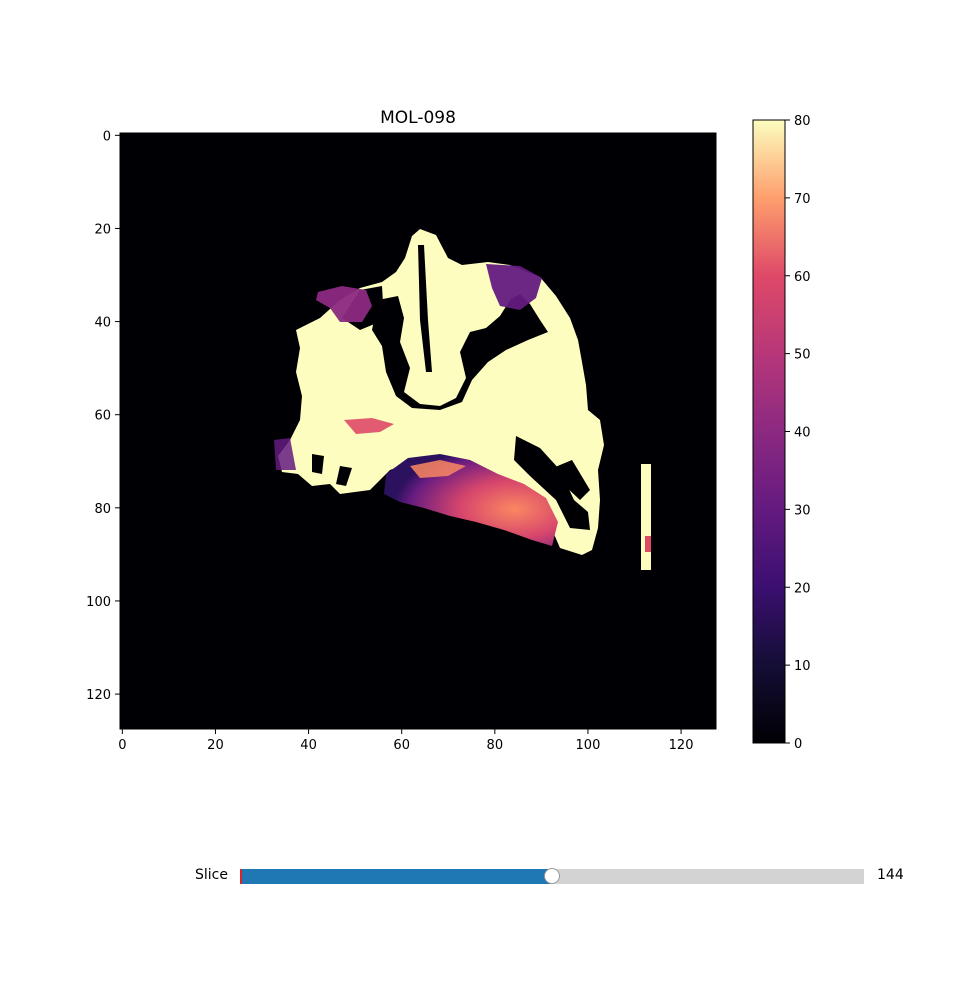 This screenshot has height=991, width=960. I want to click on slice-slider, so click(552, 876).